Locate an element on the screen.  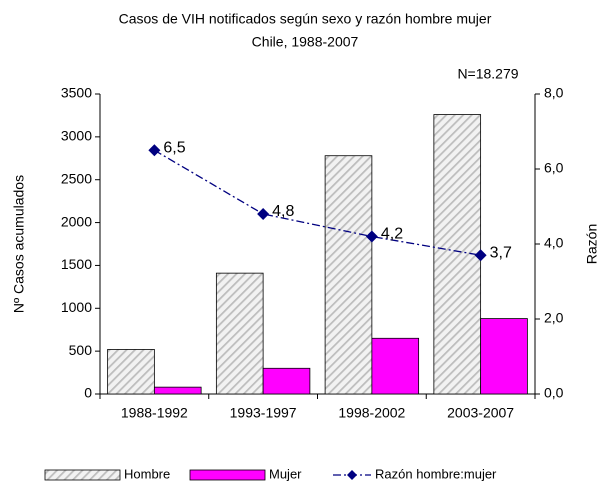
x-tick-label: 1988-1992 is located at coordinates (154, 413).